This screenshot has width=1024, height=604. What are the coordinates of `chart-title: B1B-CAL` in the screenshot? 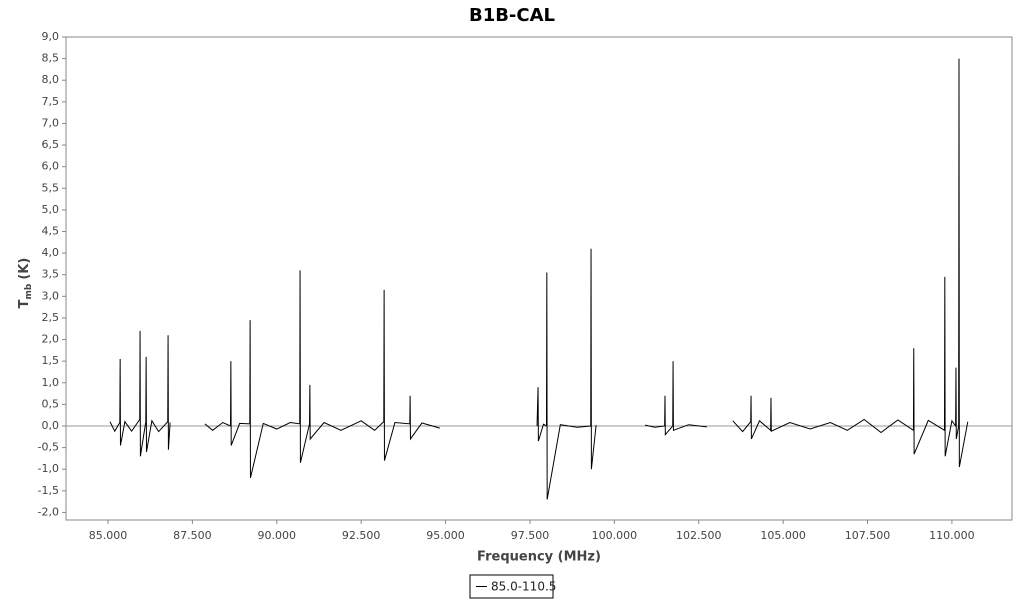 It's located at (512, 15).